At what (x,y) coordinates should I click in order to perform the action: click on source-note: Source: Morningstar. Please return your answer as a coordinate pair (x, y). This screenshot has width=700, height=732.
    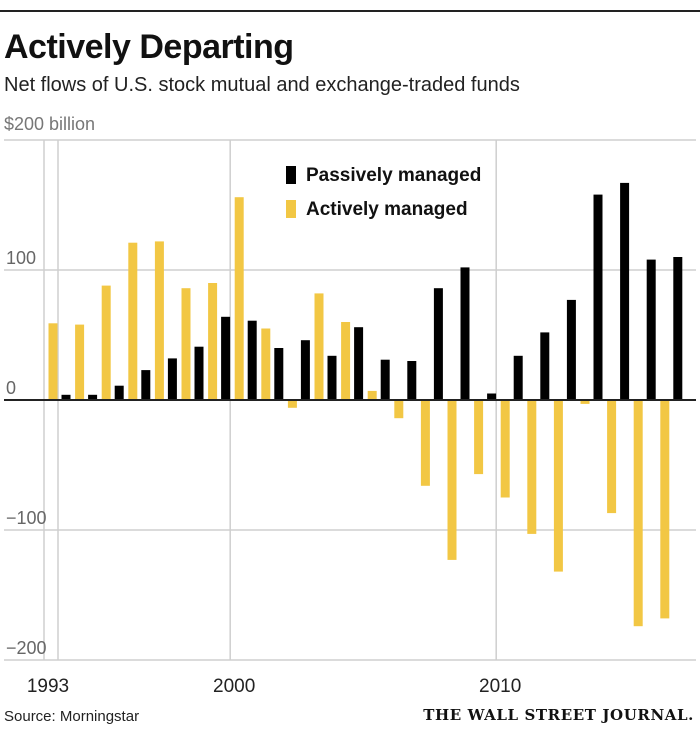
    Looking at the image, I should click on (72, 716).